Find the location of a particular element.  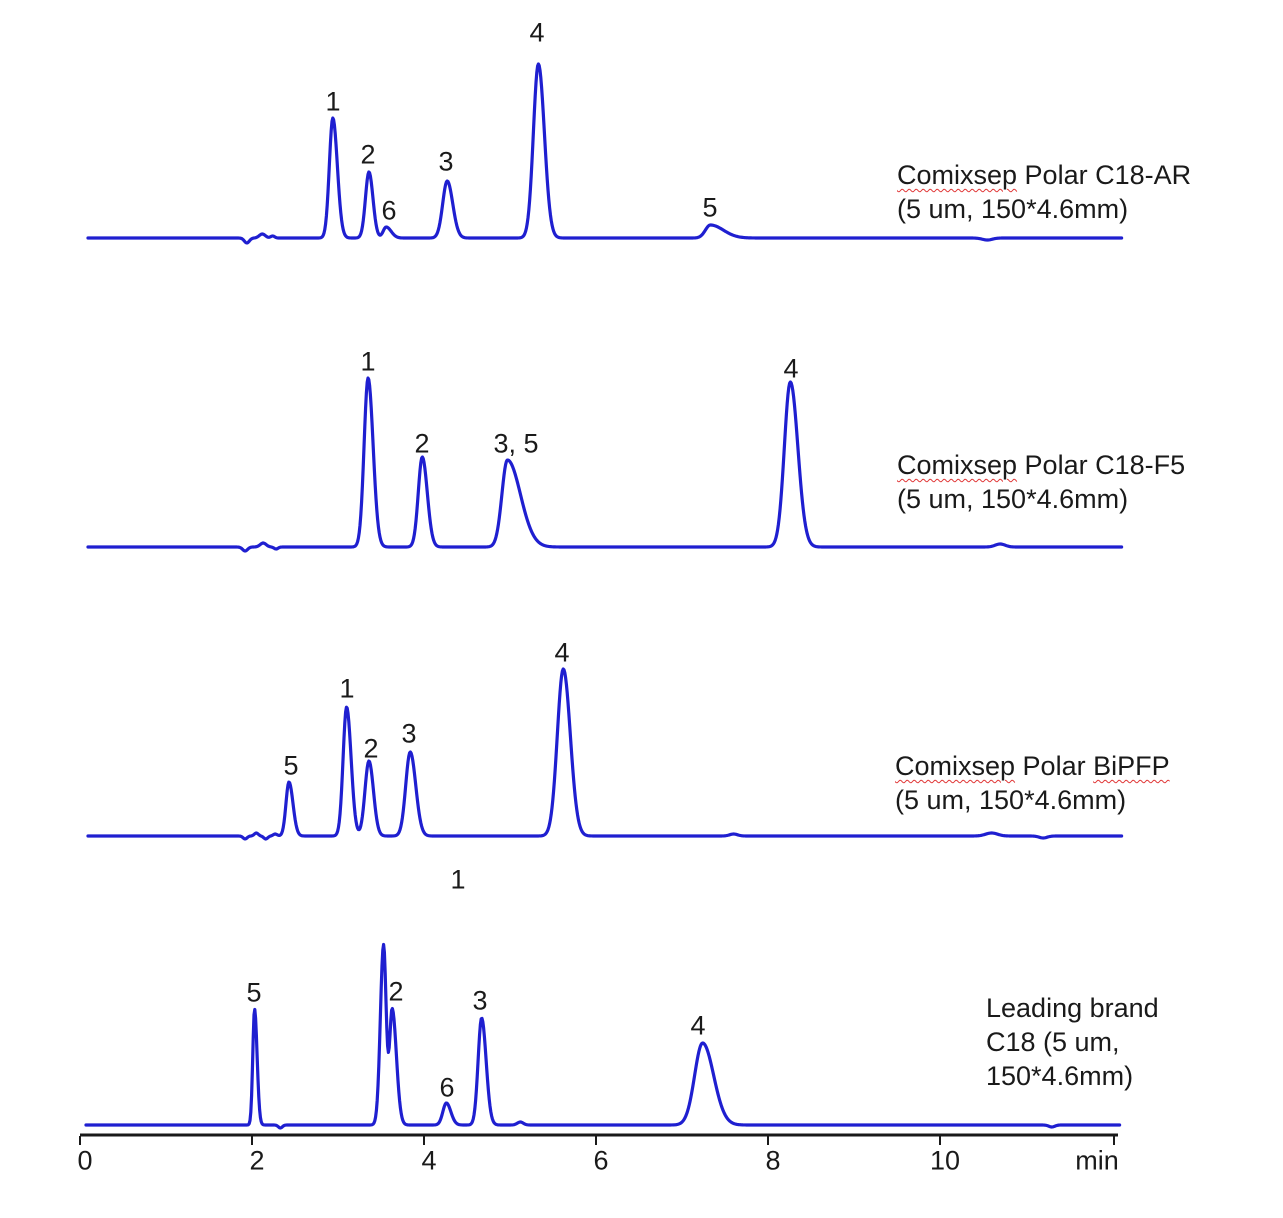

annotation-word: Polar C18-AR is located at coordinates (1104, 175).